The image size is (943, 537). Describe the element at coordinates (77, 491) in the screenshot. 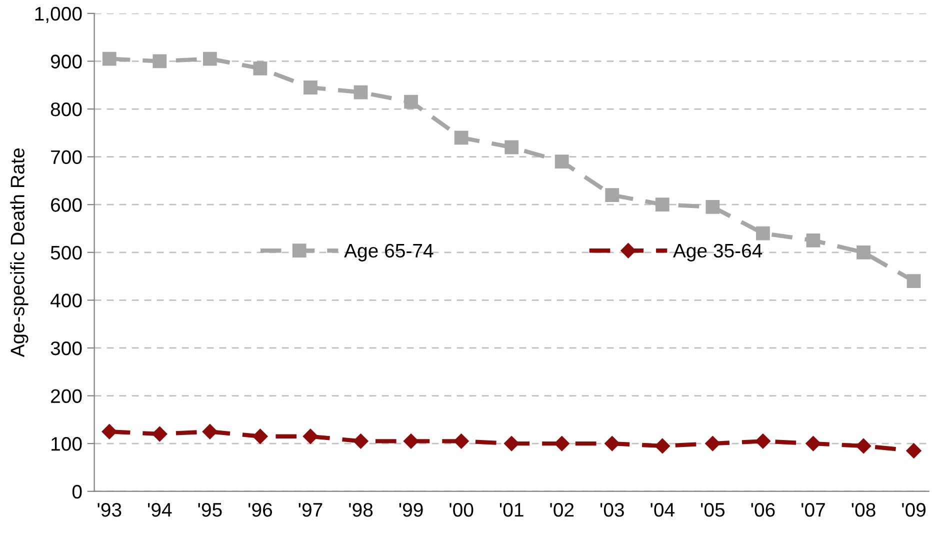

I see `y-tick-label: 0` at that location.